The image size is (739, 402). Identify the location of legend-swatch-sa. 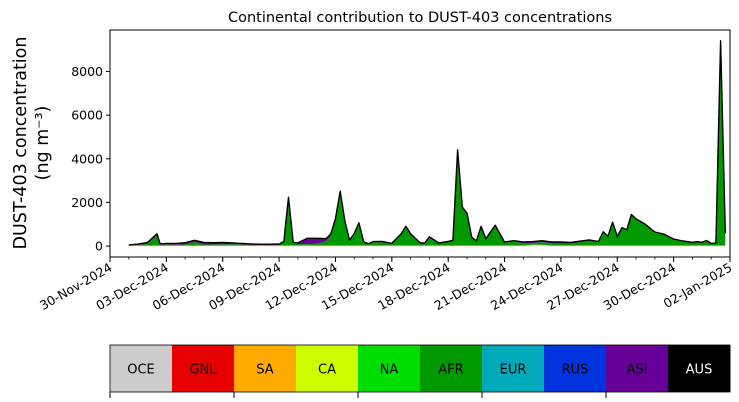
(265, 368).